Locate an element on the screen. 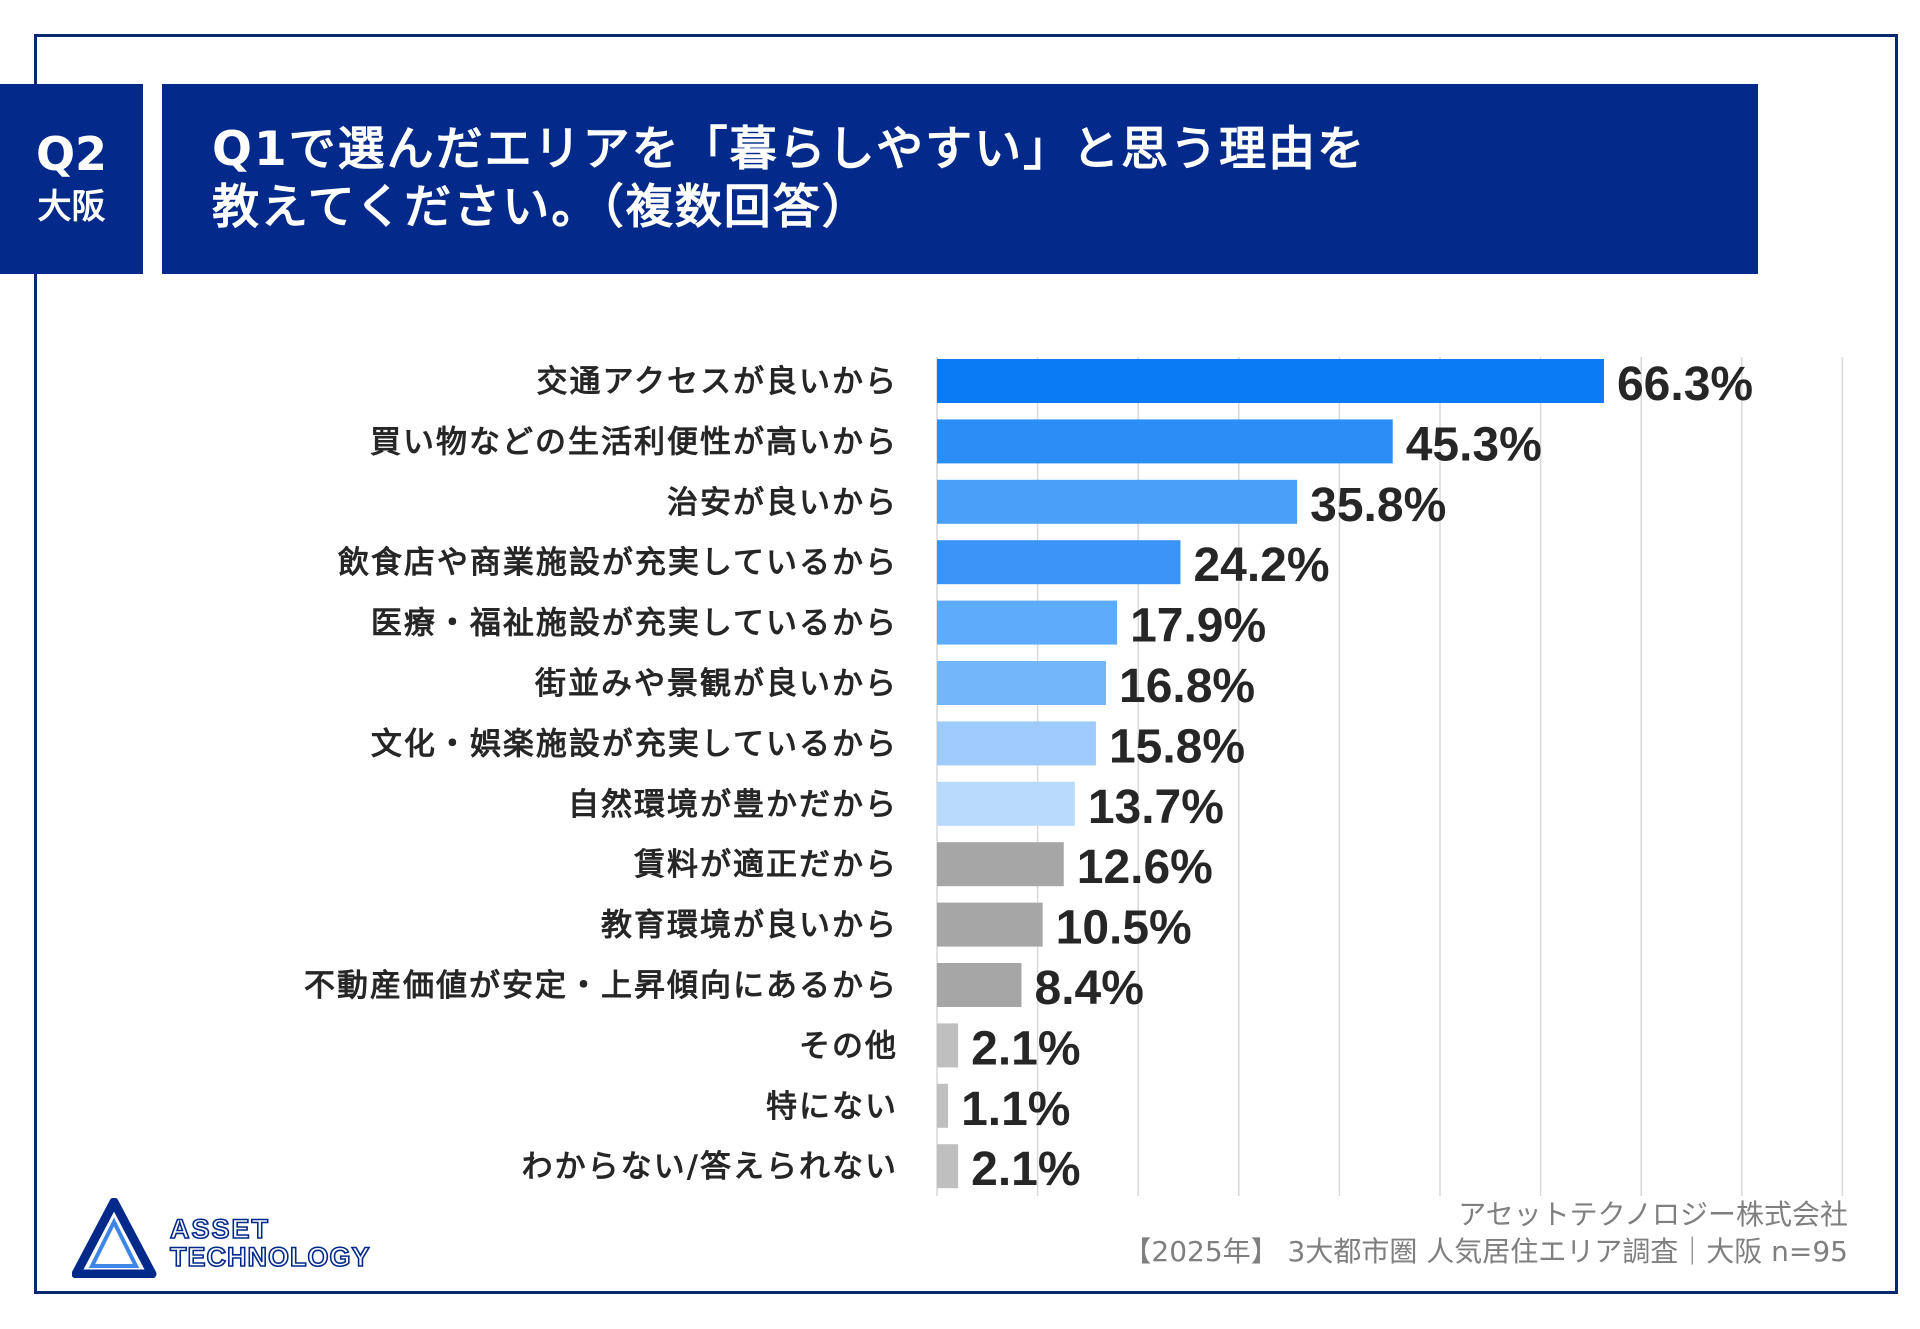 Image resolution: width=1920 pixels, height=1329 pixels. value-label: 8.4% is located at coordinates (1089, 988).